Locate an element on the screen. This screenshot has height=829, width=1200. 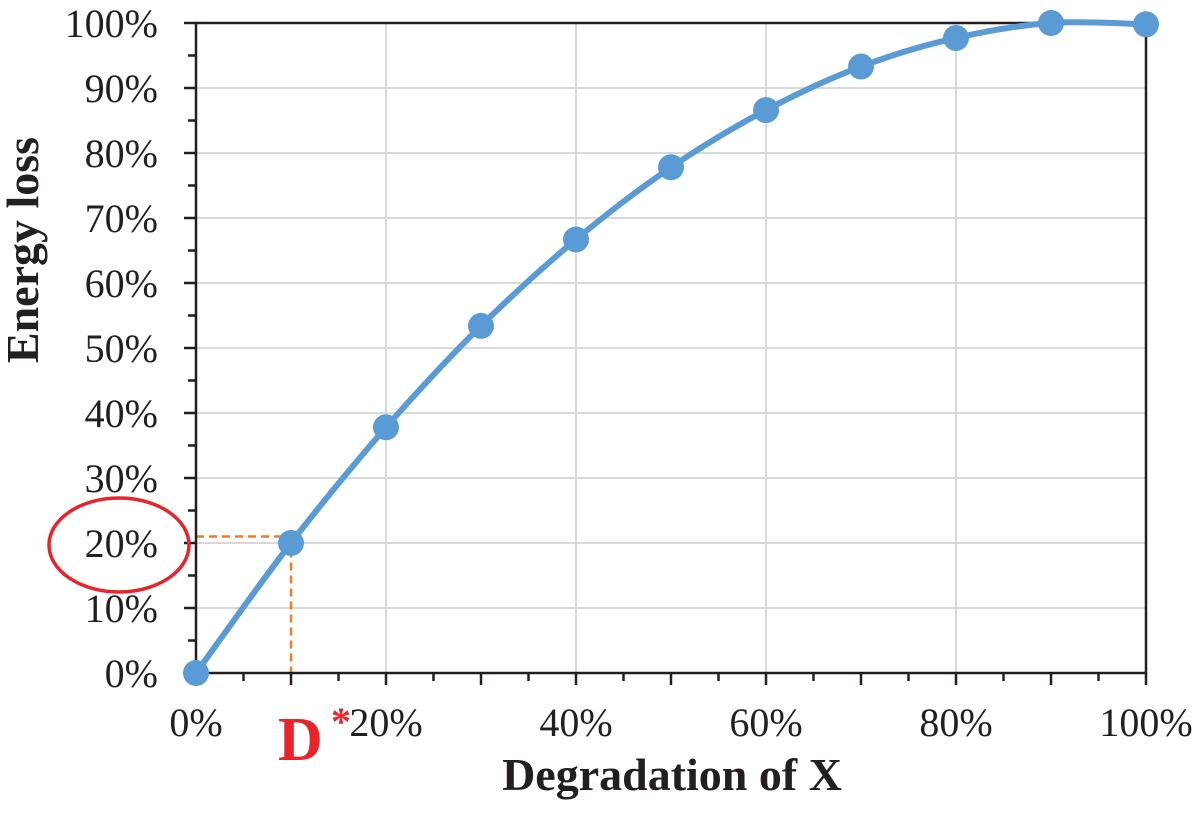
y-tick-label: 80% is located at coordinates (121, 153).